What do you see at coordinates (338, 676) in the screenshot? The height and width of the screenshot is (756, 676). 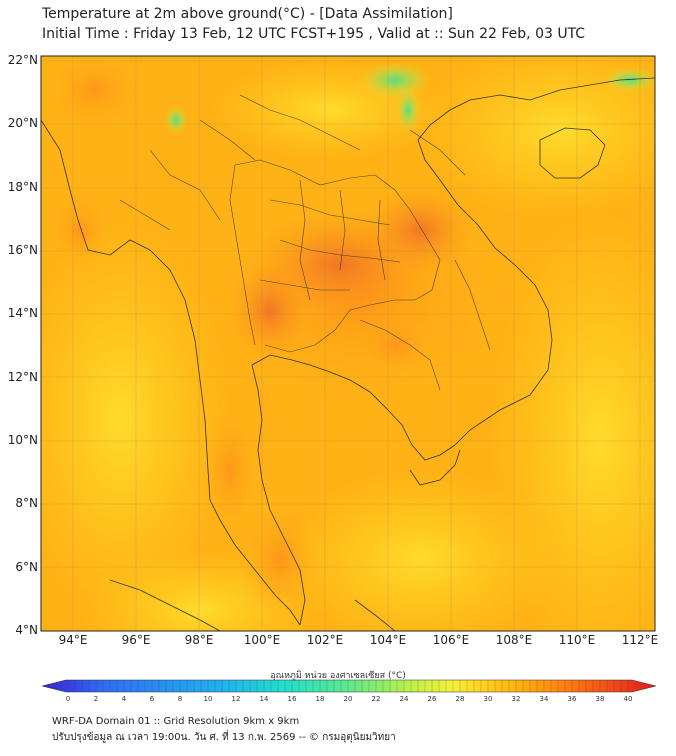 I see `colorbar-title: อุณหภูมิ หน่วย องศาเซลเซียส (°C)` at bounding box center [338, 676].